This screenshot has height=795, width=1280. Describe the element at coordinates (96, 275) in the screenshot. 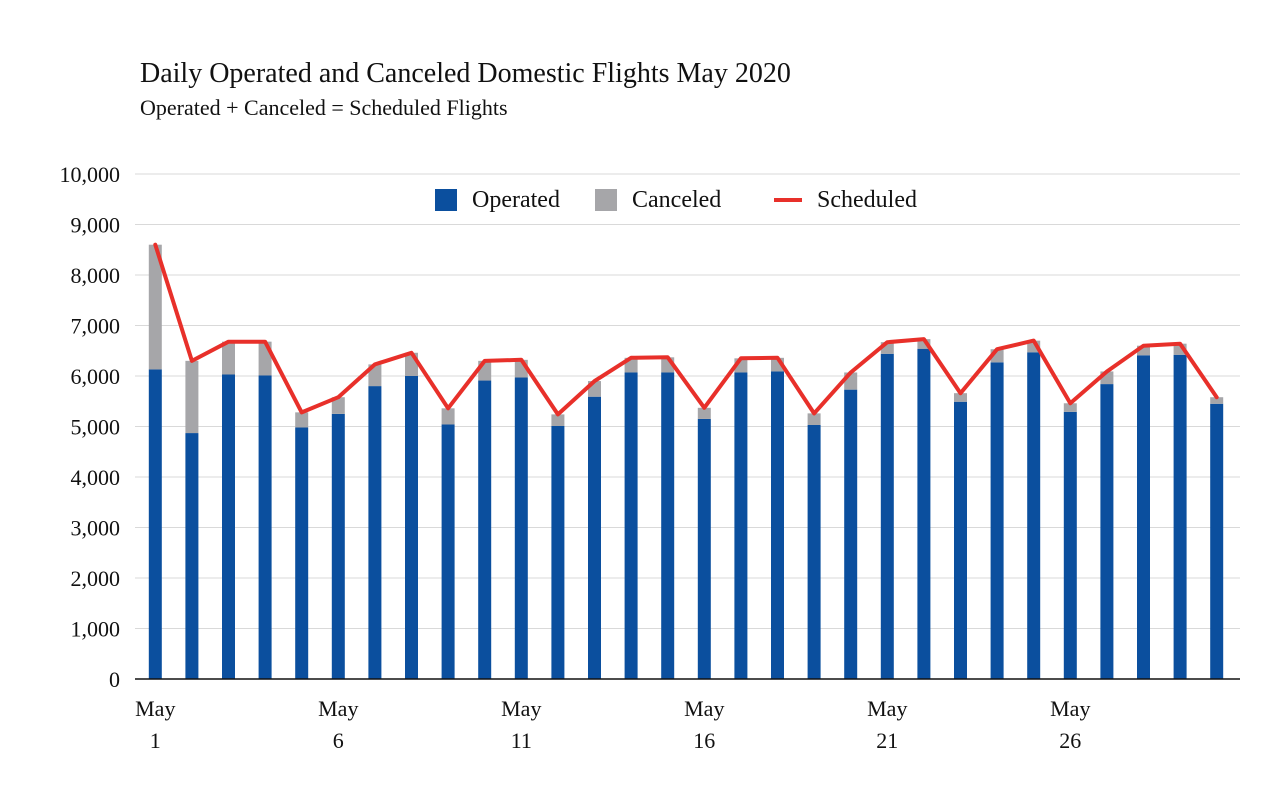

I see `y-tick-label: 8,000` at that location.